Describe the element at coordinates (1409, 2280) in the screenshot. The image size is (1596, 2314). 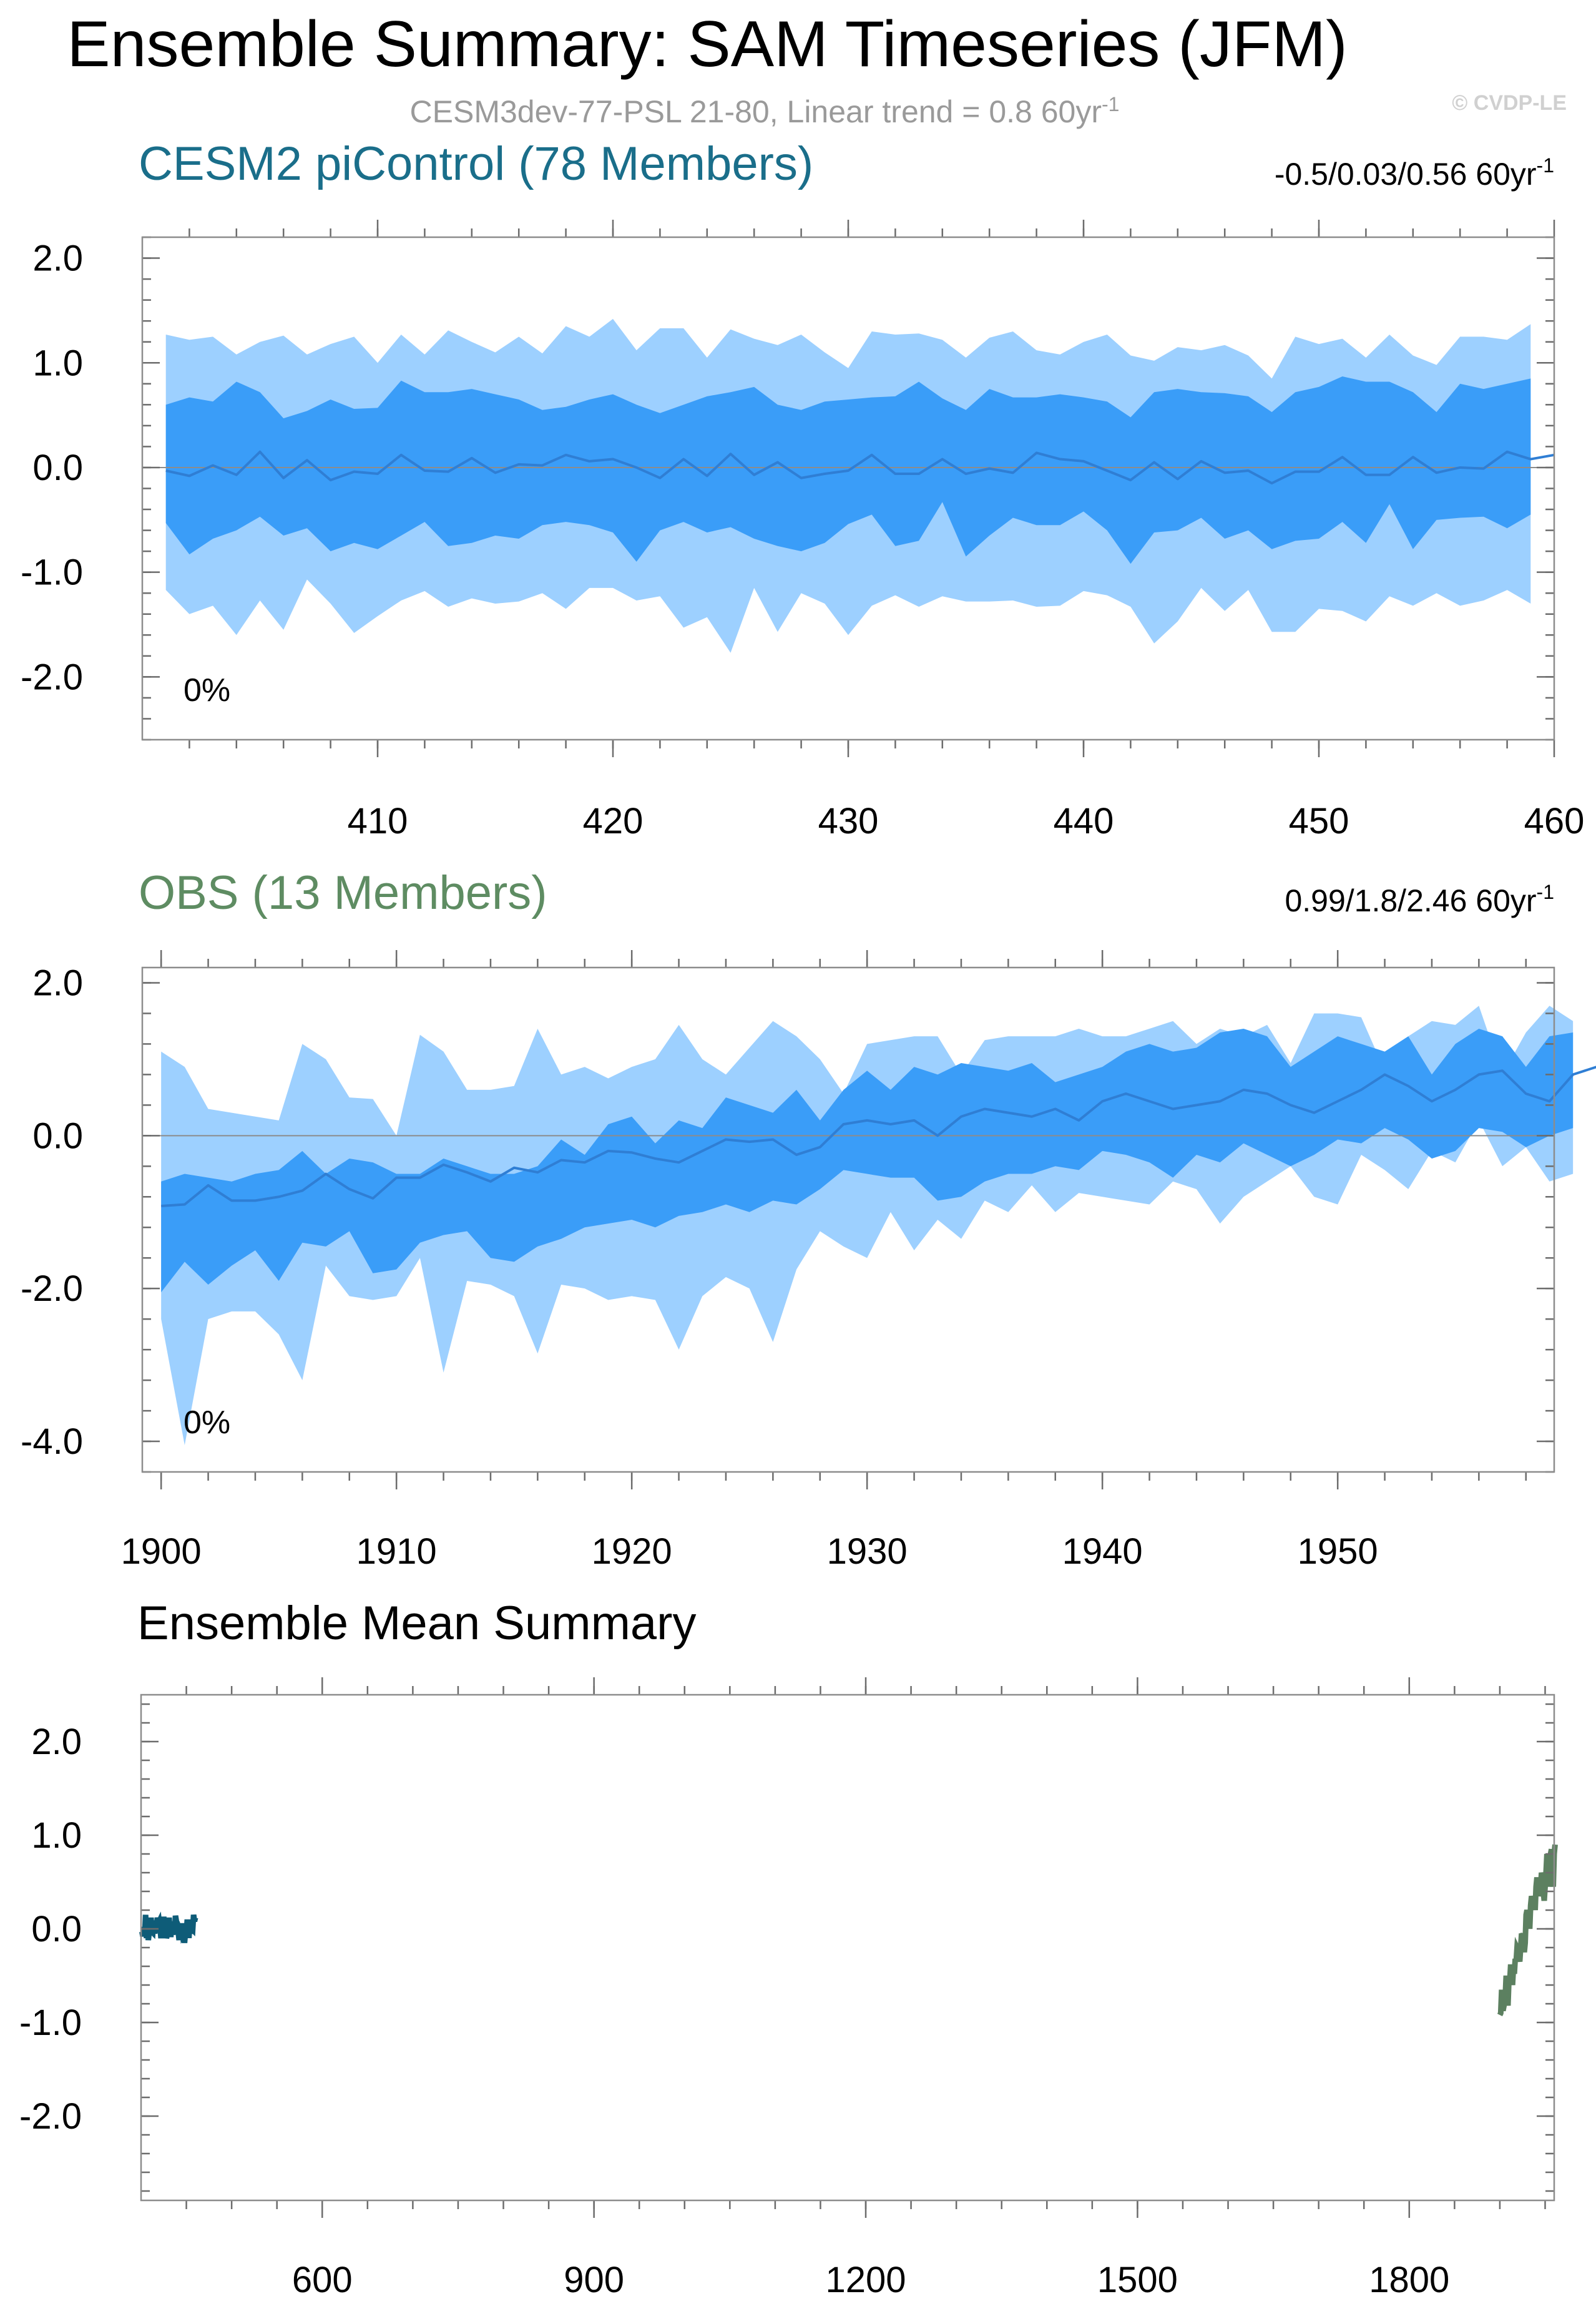
I see `summary-xtick-label: 1800` at that location.